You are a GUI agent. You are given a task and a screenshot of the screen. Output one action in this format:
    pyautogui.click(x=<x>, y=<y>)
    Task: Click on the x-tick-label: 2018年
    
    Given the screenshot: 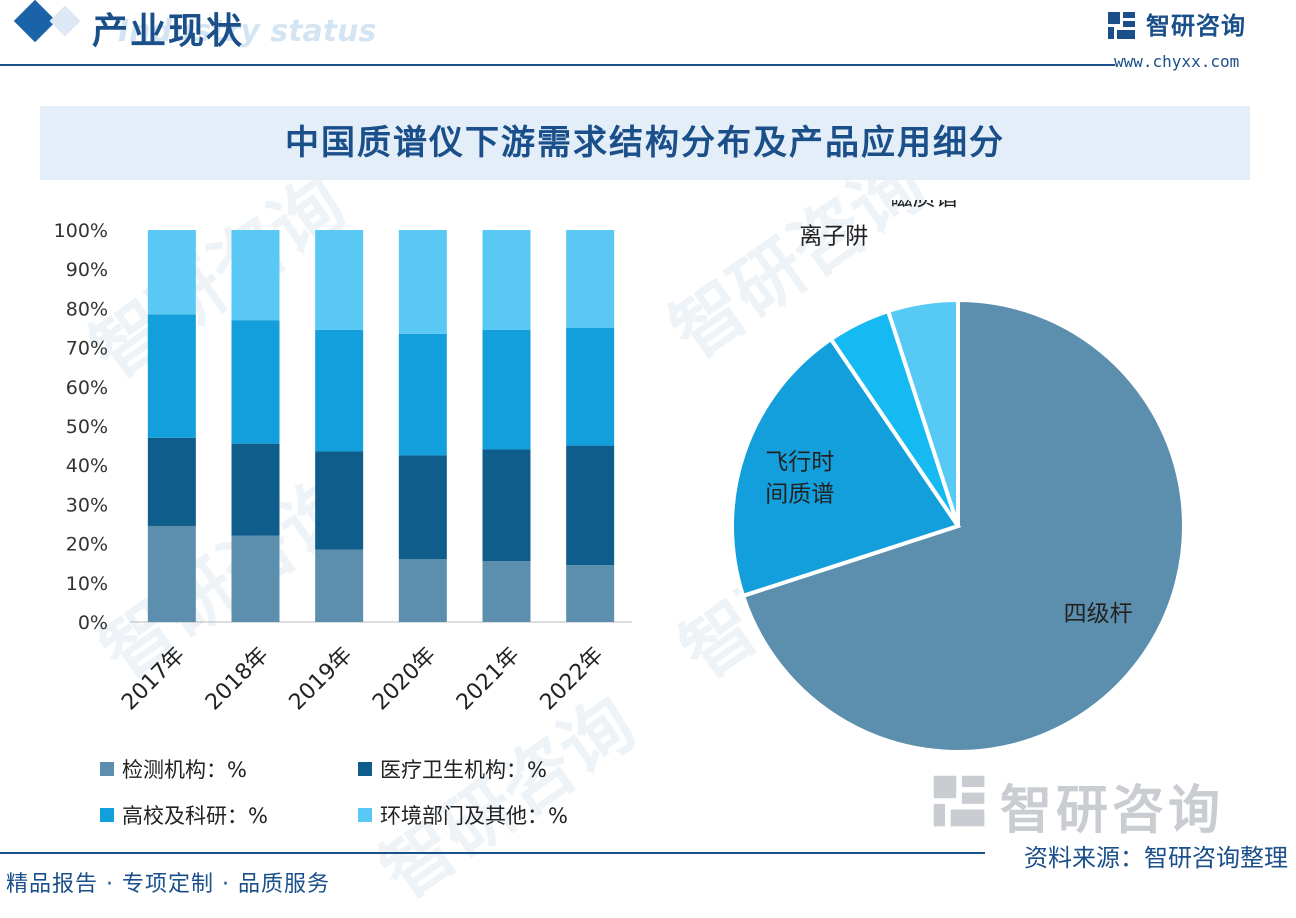 What is the action you would take?
    pyautogui.click(x=237, y=679)
    